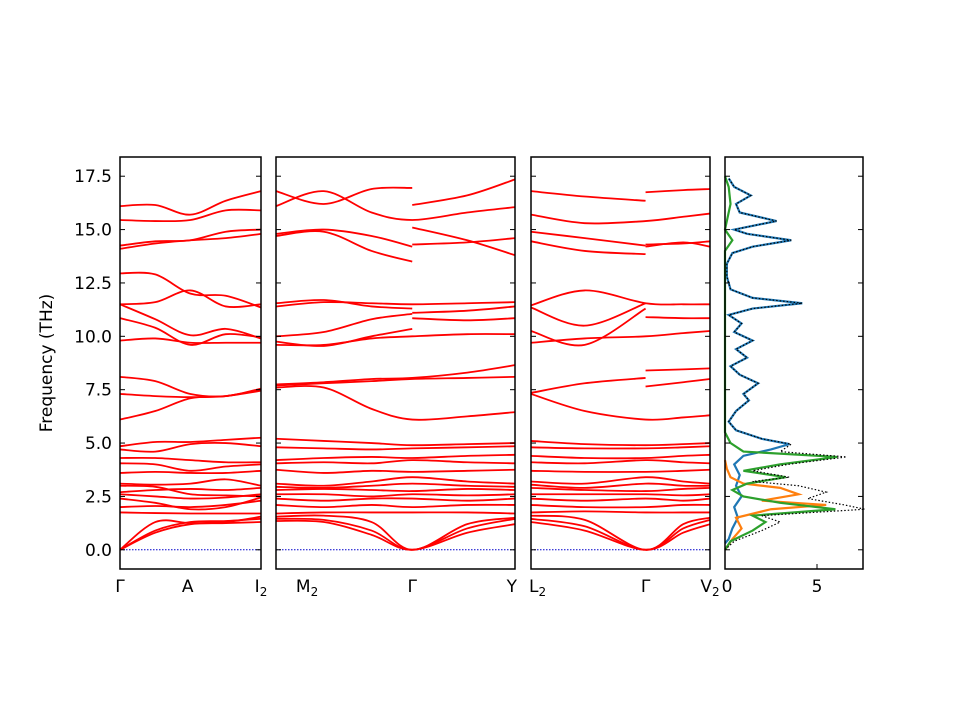  What do you see at coordinates (709, 588) in the screenshot?
I see `x-tick-label: V2` at bounding box center [709, 588].